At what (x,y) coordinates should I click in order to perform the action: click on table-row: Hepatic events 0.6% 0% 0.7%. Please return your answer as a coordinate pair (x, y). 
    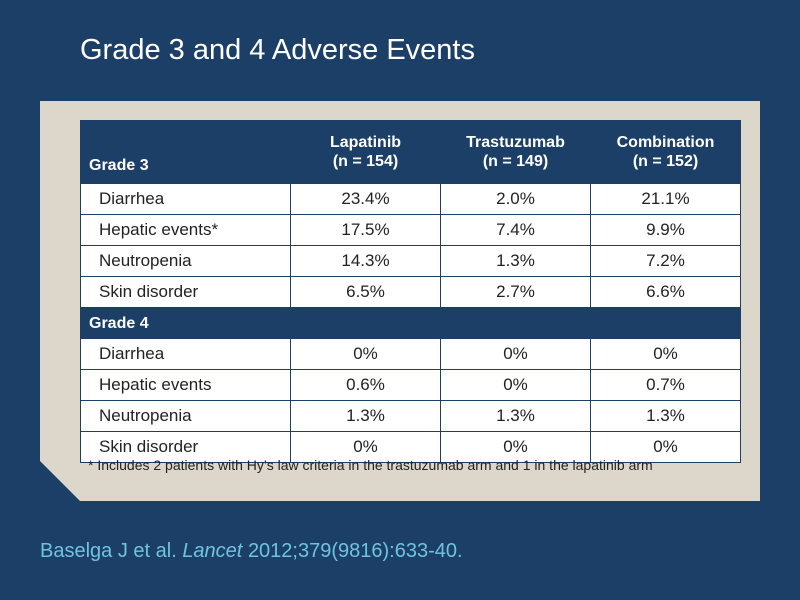
    Looking at the image, I should click on (410, 385).